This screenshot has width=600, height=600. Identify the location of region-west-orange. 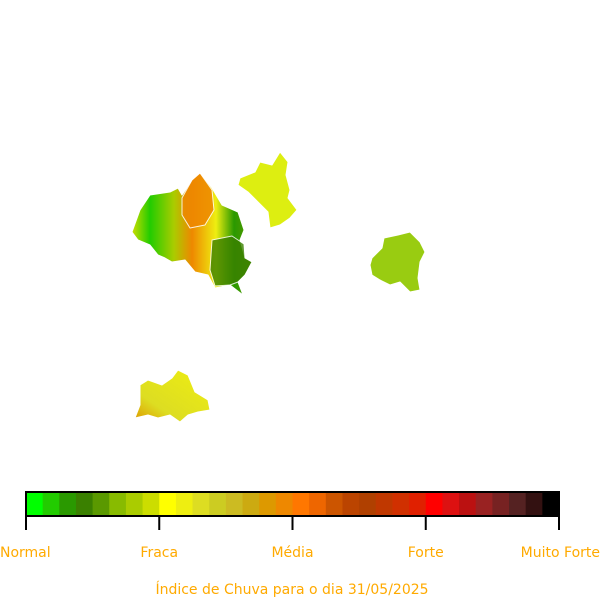
(198, 200).